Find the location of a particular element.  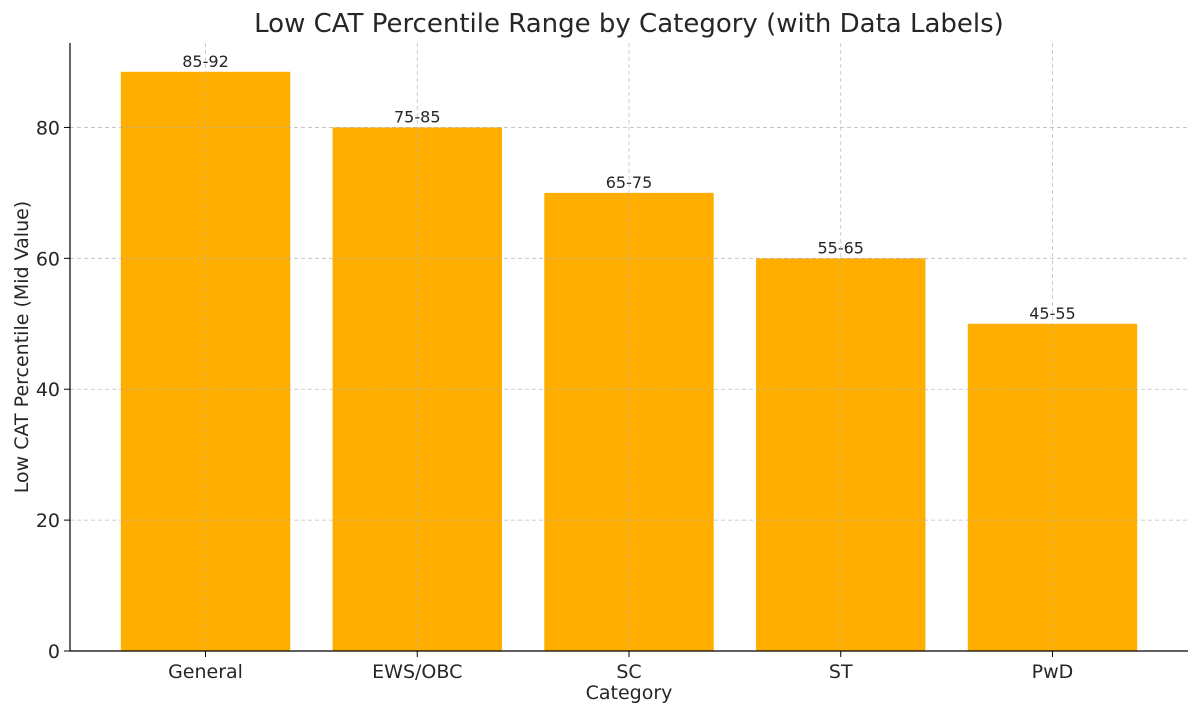

x-tick-label: SC is located at coordinates (628, 672).